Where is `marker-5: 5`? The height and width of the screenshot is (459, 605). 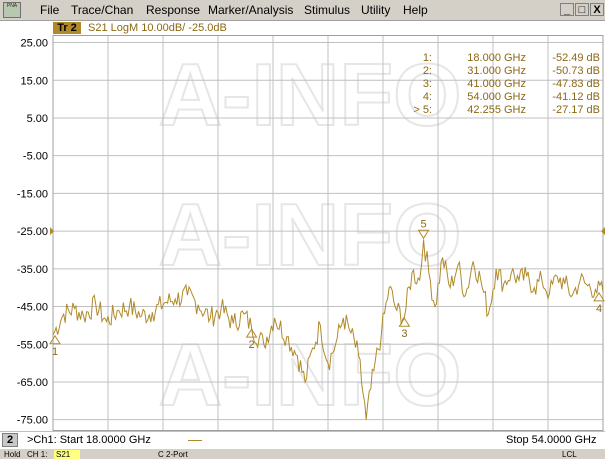 marker-5: 5 is located at coordinates (423, 229).